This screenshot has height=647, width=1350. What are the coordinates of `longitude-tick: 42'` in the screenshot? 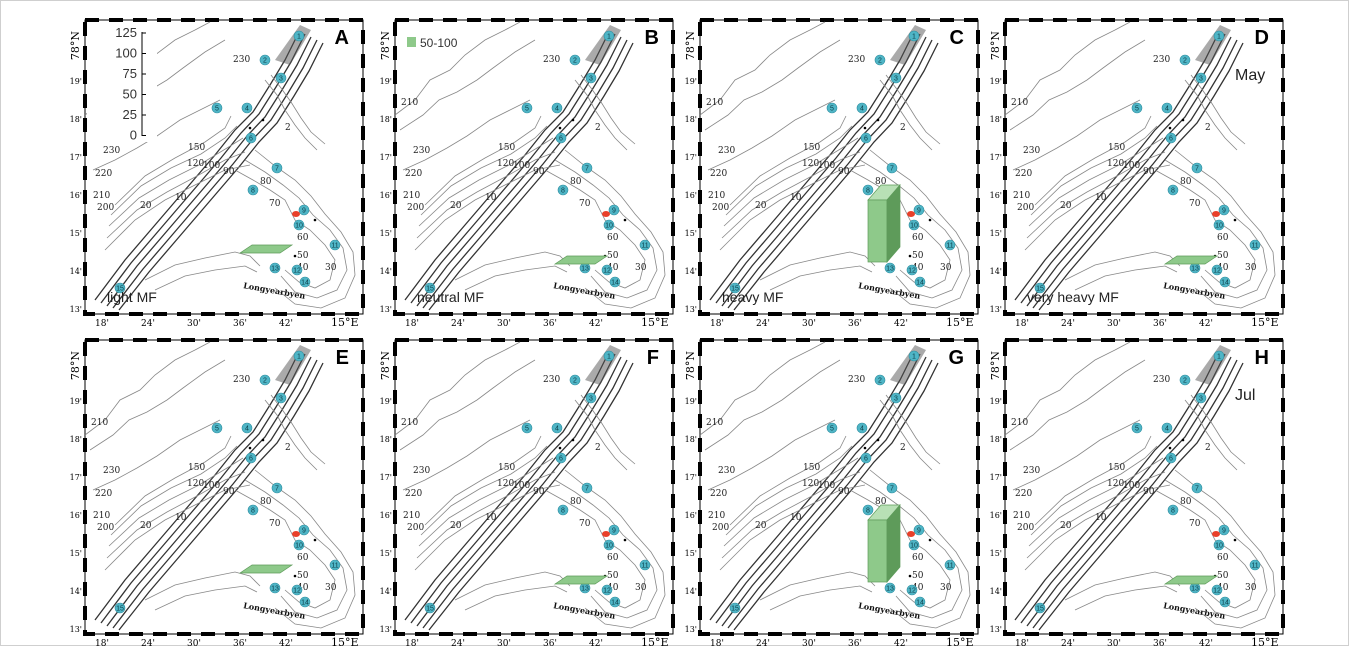 It's located at (286, 324).